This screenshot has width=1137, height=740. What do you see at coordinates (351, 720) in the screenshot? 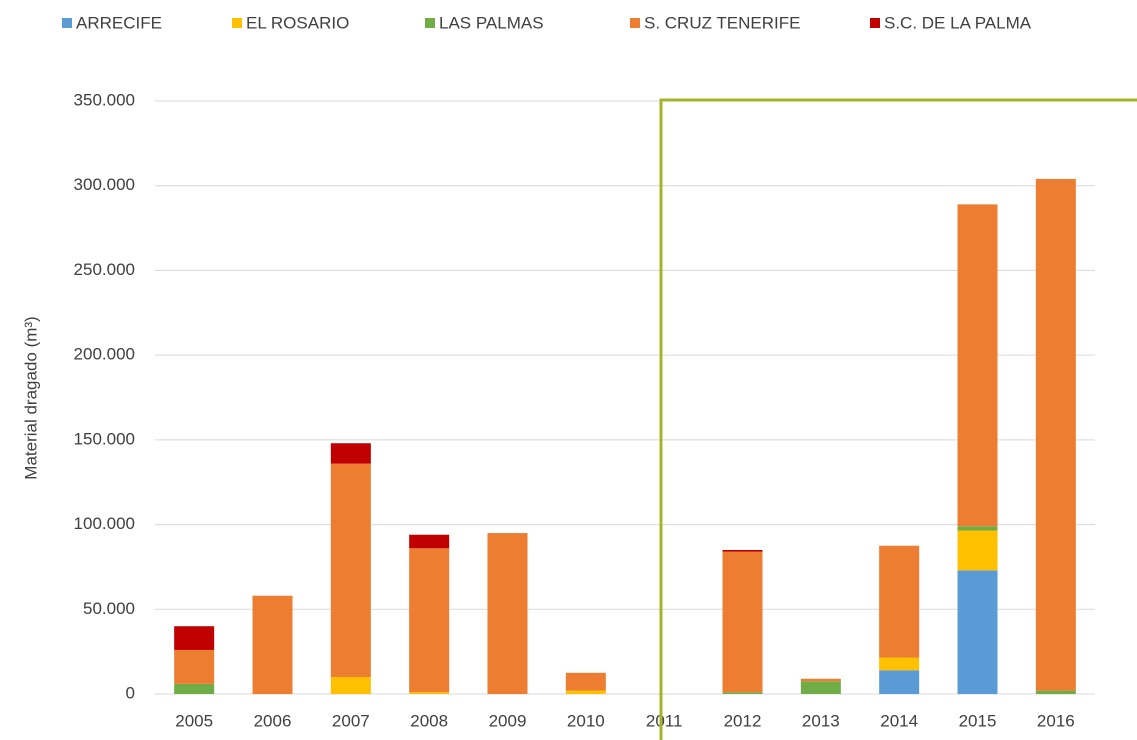
I see `x-tick-label: 2007` at bounding box center [351, 720].